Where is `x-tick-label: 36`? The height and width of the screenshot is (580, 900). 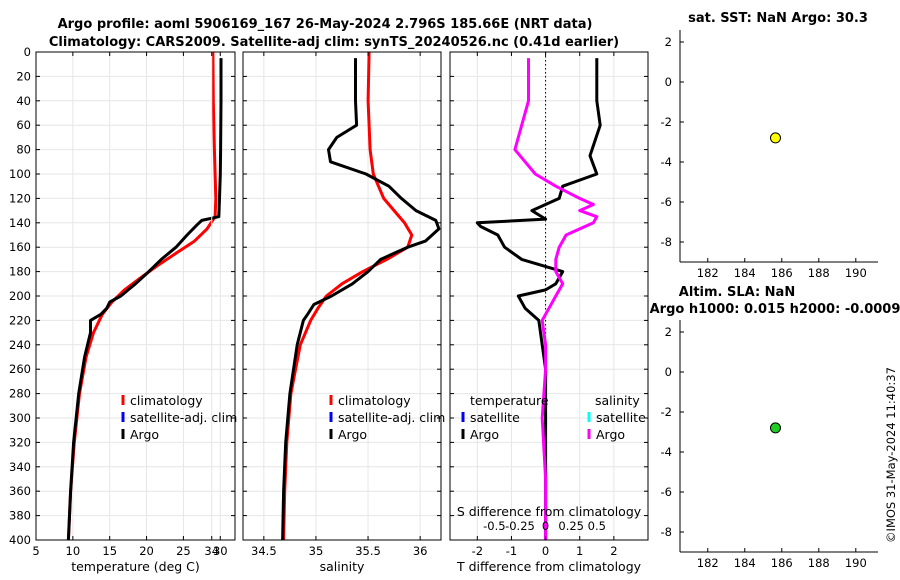 x-tick-label: 36 is located at coordinates (420, 551).